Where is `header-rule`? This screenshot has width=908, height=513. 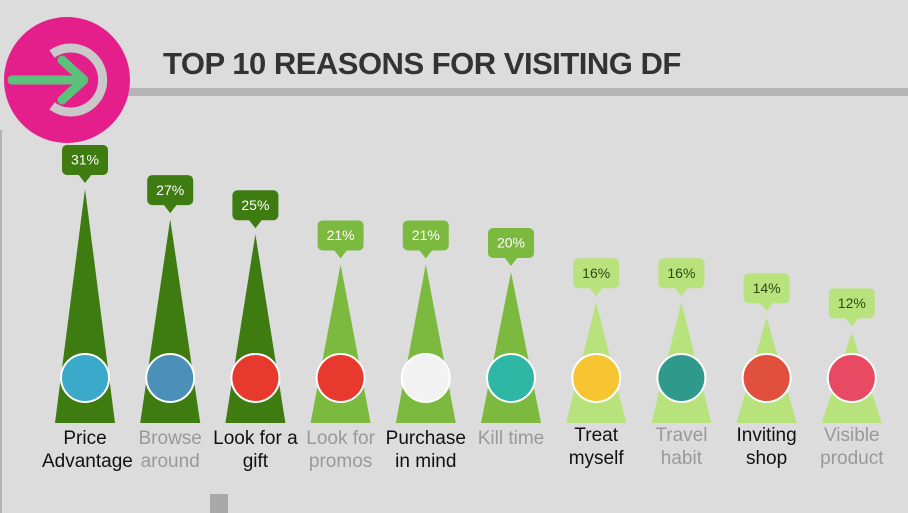 header-rule is located at coordinates (514, 92).